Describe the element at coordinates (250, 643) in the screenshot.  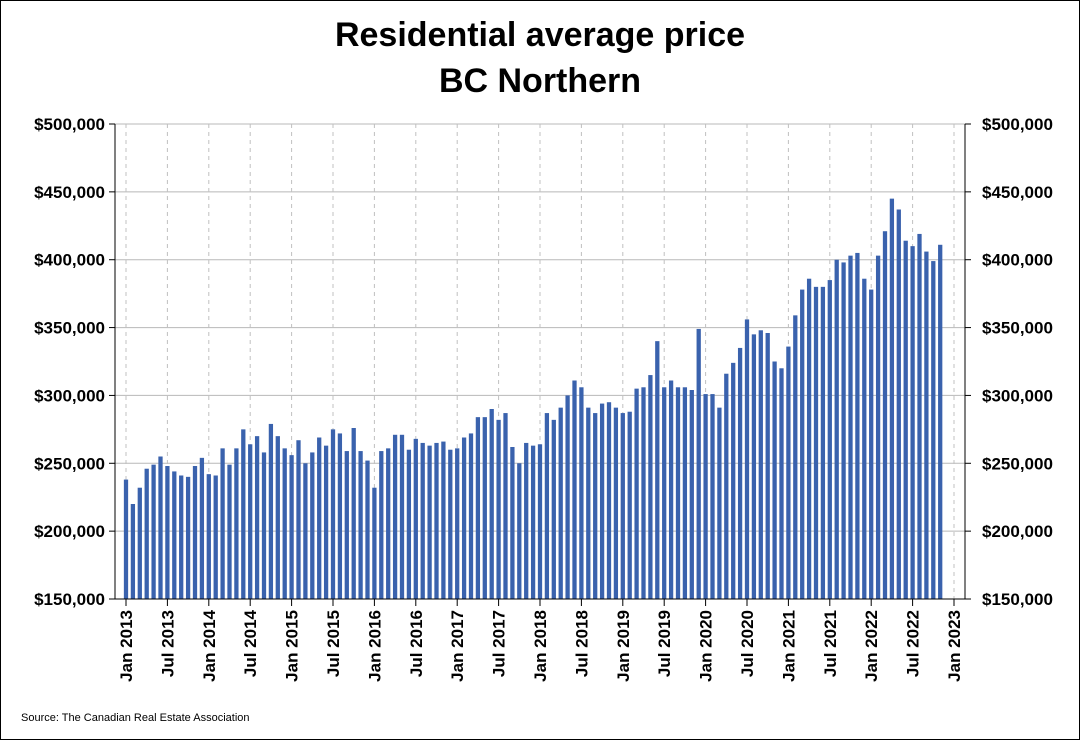
I see `x-tick-label: Jul 2014` at that location.